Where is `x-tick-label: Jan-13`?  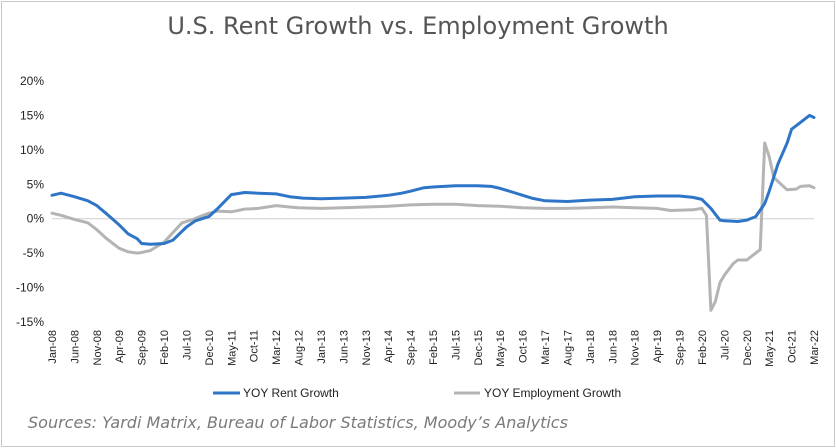
x-tick-label: Jan-13 is located at coordinates (322, 347).